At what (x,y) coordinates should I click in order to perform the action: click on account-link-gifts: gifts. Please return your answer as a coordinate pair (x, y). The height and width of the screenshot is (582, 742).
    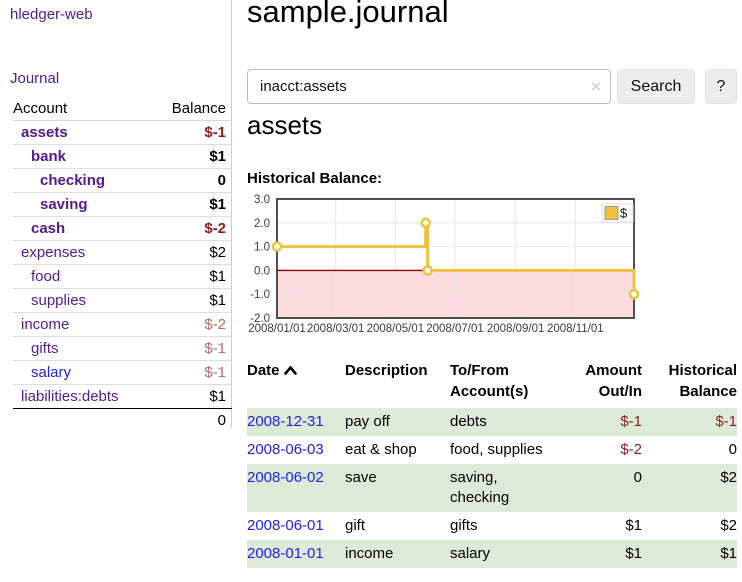
    Looking at the image, I should click on (45, 348).